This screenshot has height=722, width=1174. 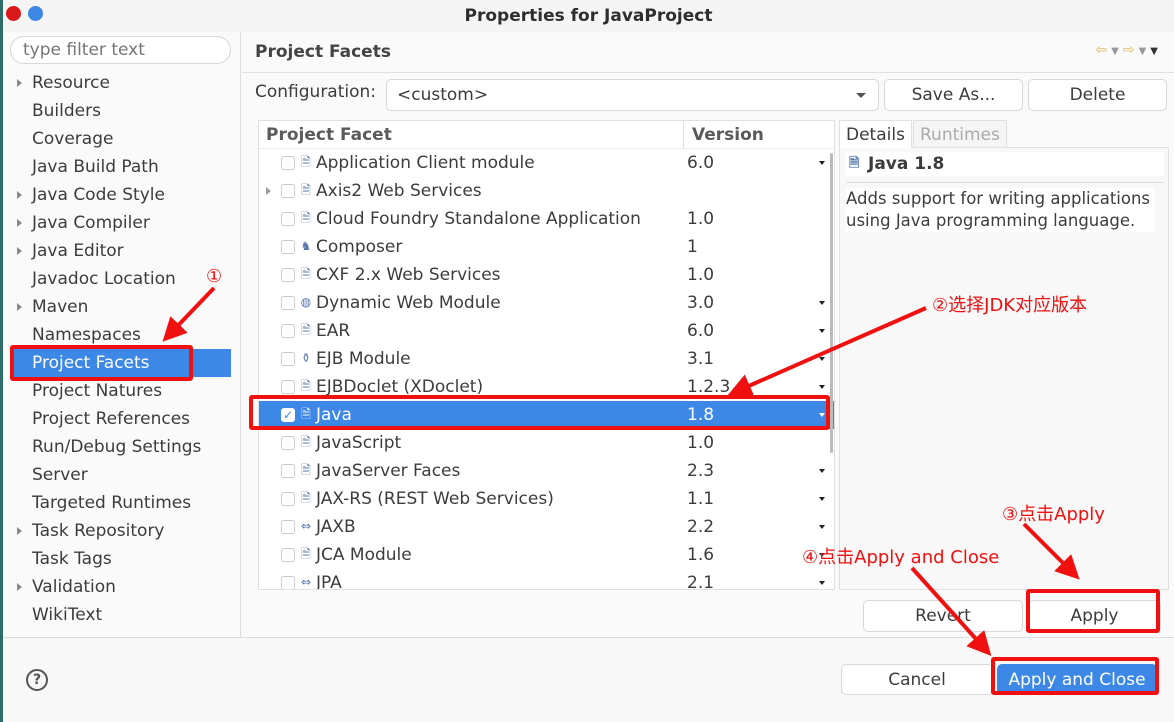 What do you see at coordinates (122, 195) in the screenshot?
I see `sidebar-item-java-code-style: Java Code Style` at bounding box center [122, 195].